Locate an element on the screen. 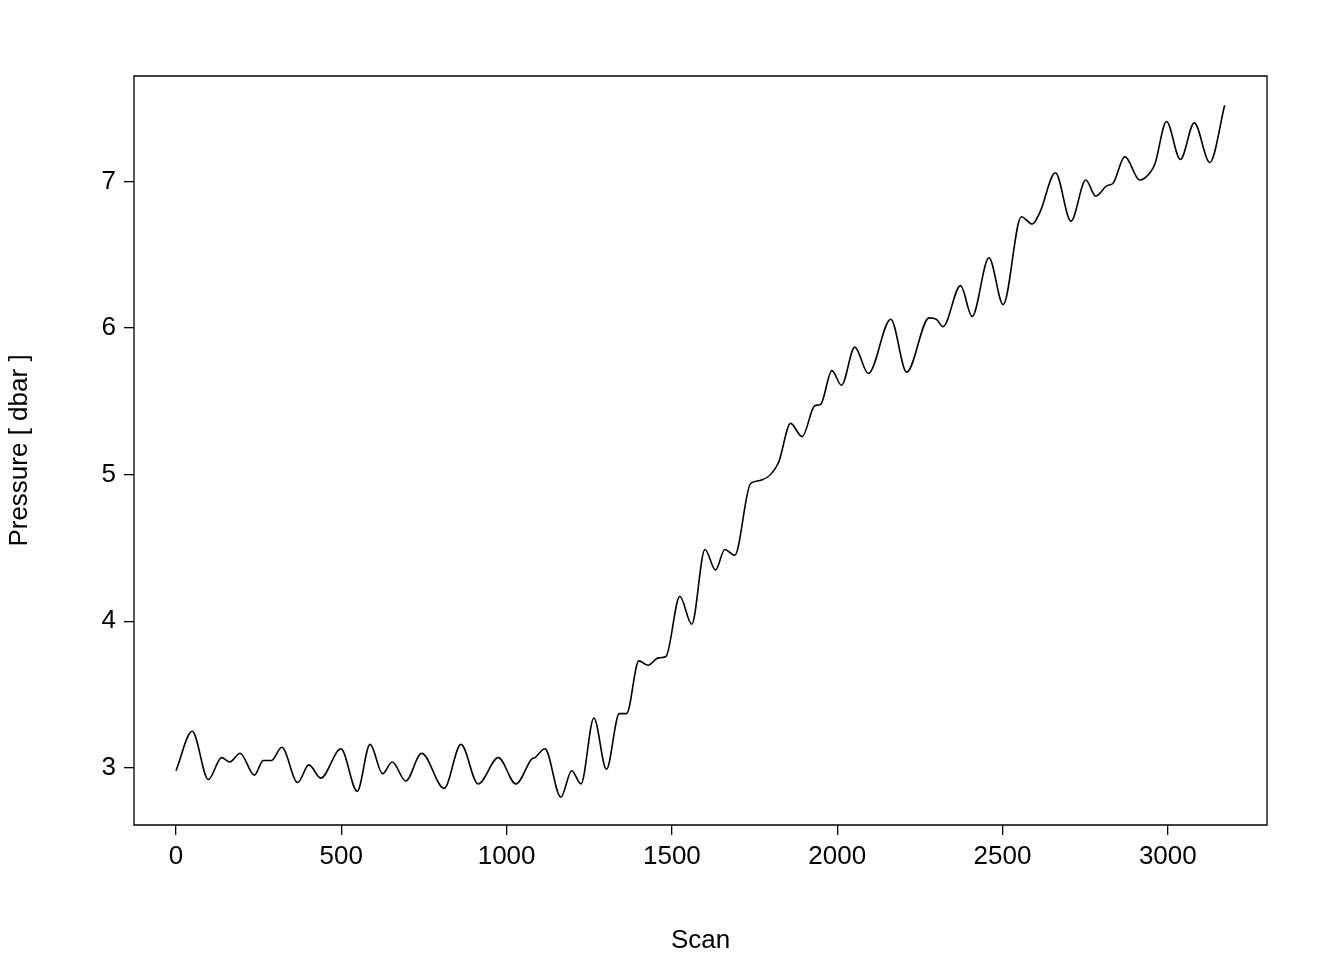  x-tick-label: 2500 is located at coordinates (1002, 854).